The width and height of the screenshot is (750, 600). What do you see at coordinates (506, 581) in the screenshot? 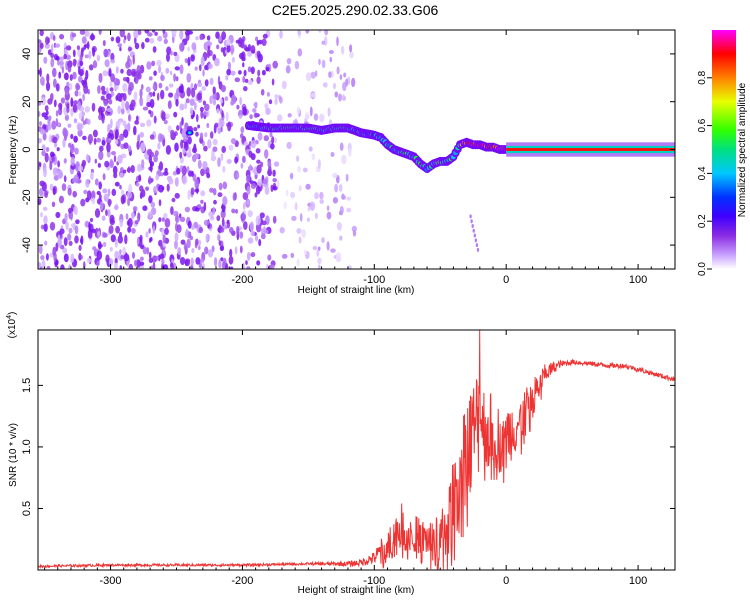
I see `x-tick-label: 0` at bounding box center [506, 581].